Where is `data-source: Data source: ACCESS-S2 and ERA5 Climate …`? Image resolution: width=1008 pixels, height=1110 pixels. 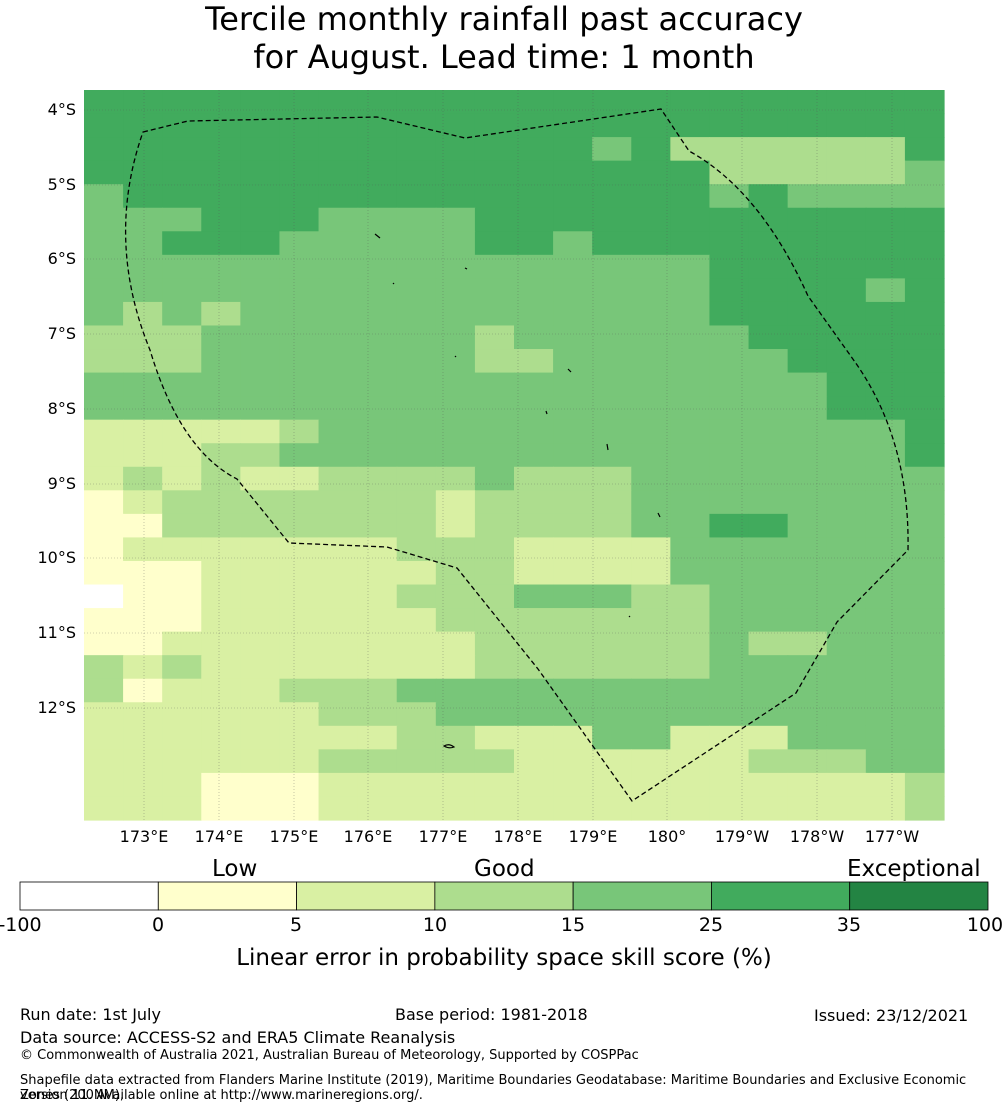 data-source: Data source: ACCESS-S2 and ERA5 Climate … is located at coordinates (238, 1037).